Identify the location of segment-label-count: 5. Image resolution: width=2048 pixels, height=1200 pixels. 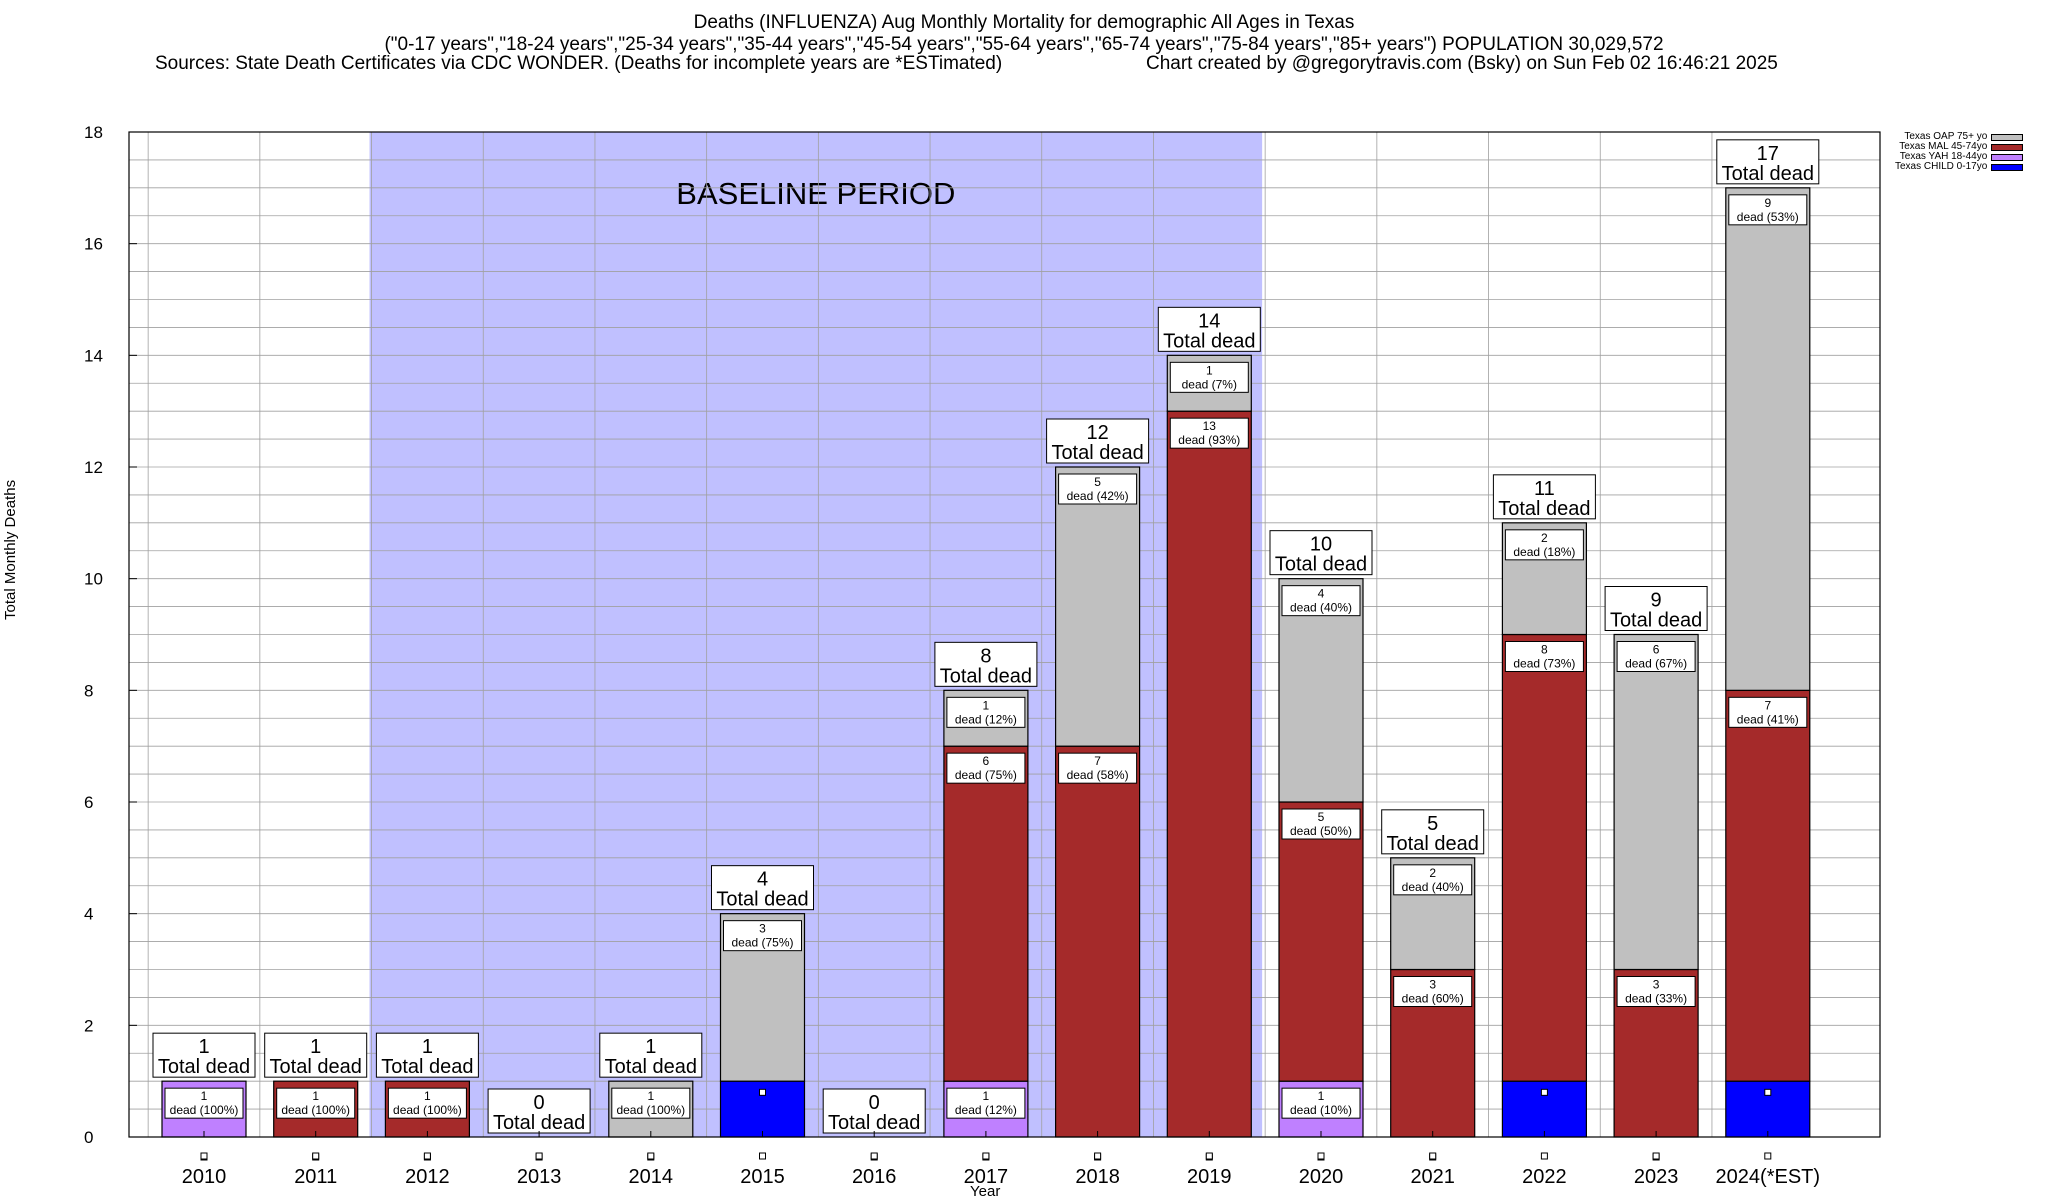
(1097, 482).